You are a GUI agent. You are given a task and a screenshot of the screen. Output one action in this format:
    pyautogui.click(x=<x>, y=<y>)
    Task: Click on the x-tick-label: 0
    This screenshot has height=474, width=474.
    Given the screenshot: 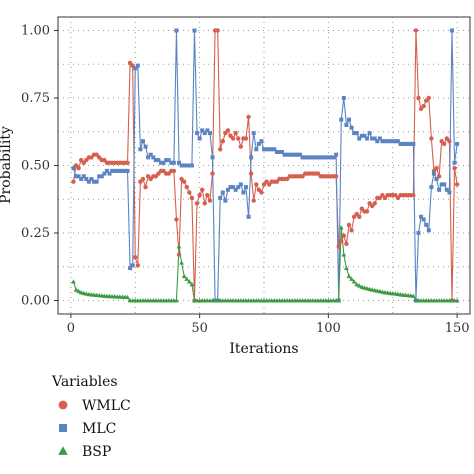 What is the action you would take?
    pyautogui.click(x=71, y=328)
    